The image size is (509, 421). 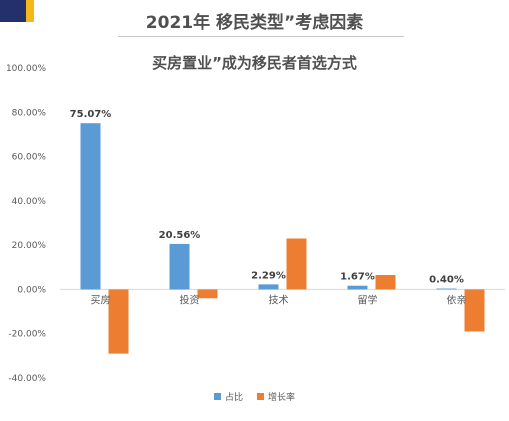 I want to click on legend-label-share: 占比, so click(x=233, y=398).